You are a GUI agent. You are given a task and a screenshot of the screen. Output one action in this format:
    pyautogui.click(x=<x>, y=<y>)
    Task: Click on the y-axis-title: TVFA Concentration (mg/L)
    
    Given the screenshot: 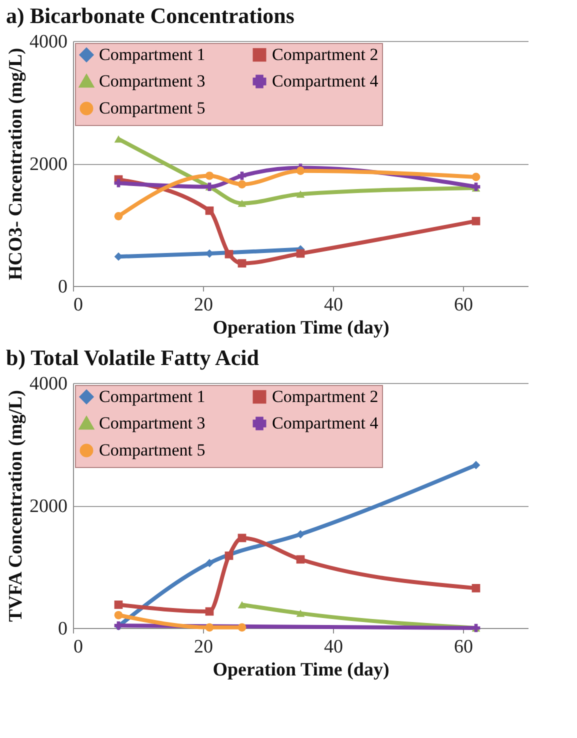 What is the action you would take?
    pyautogui.click(x=16, y=506)
    